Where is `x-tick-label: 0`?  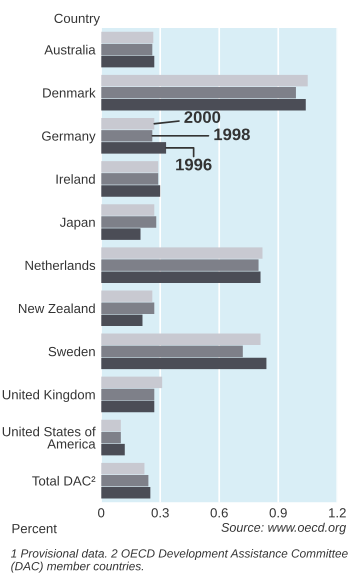 x-tick-label: 0 is located at coordinates (101, 513).